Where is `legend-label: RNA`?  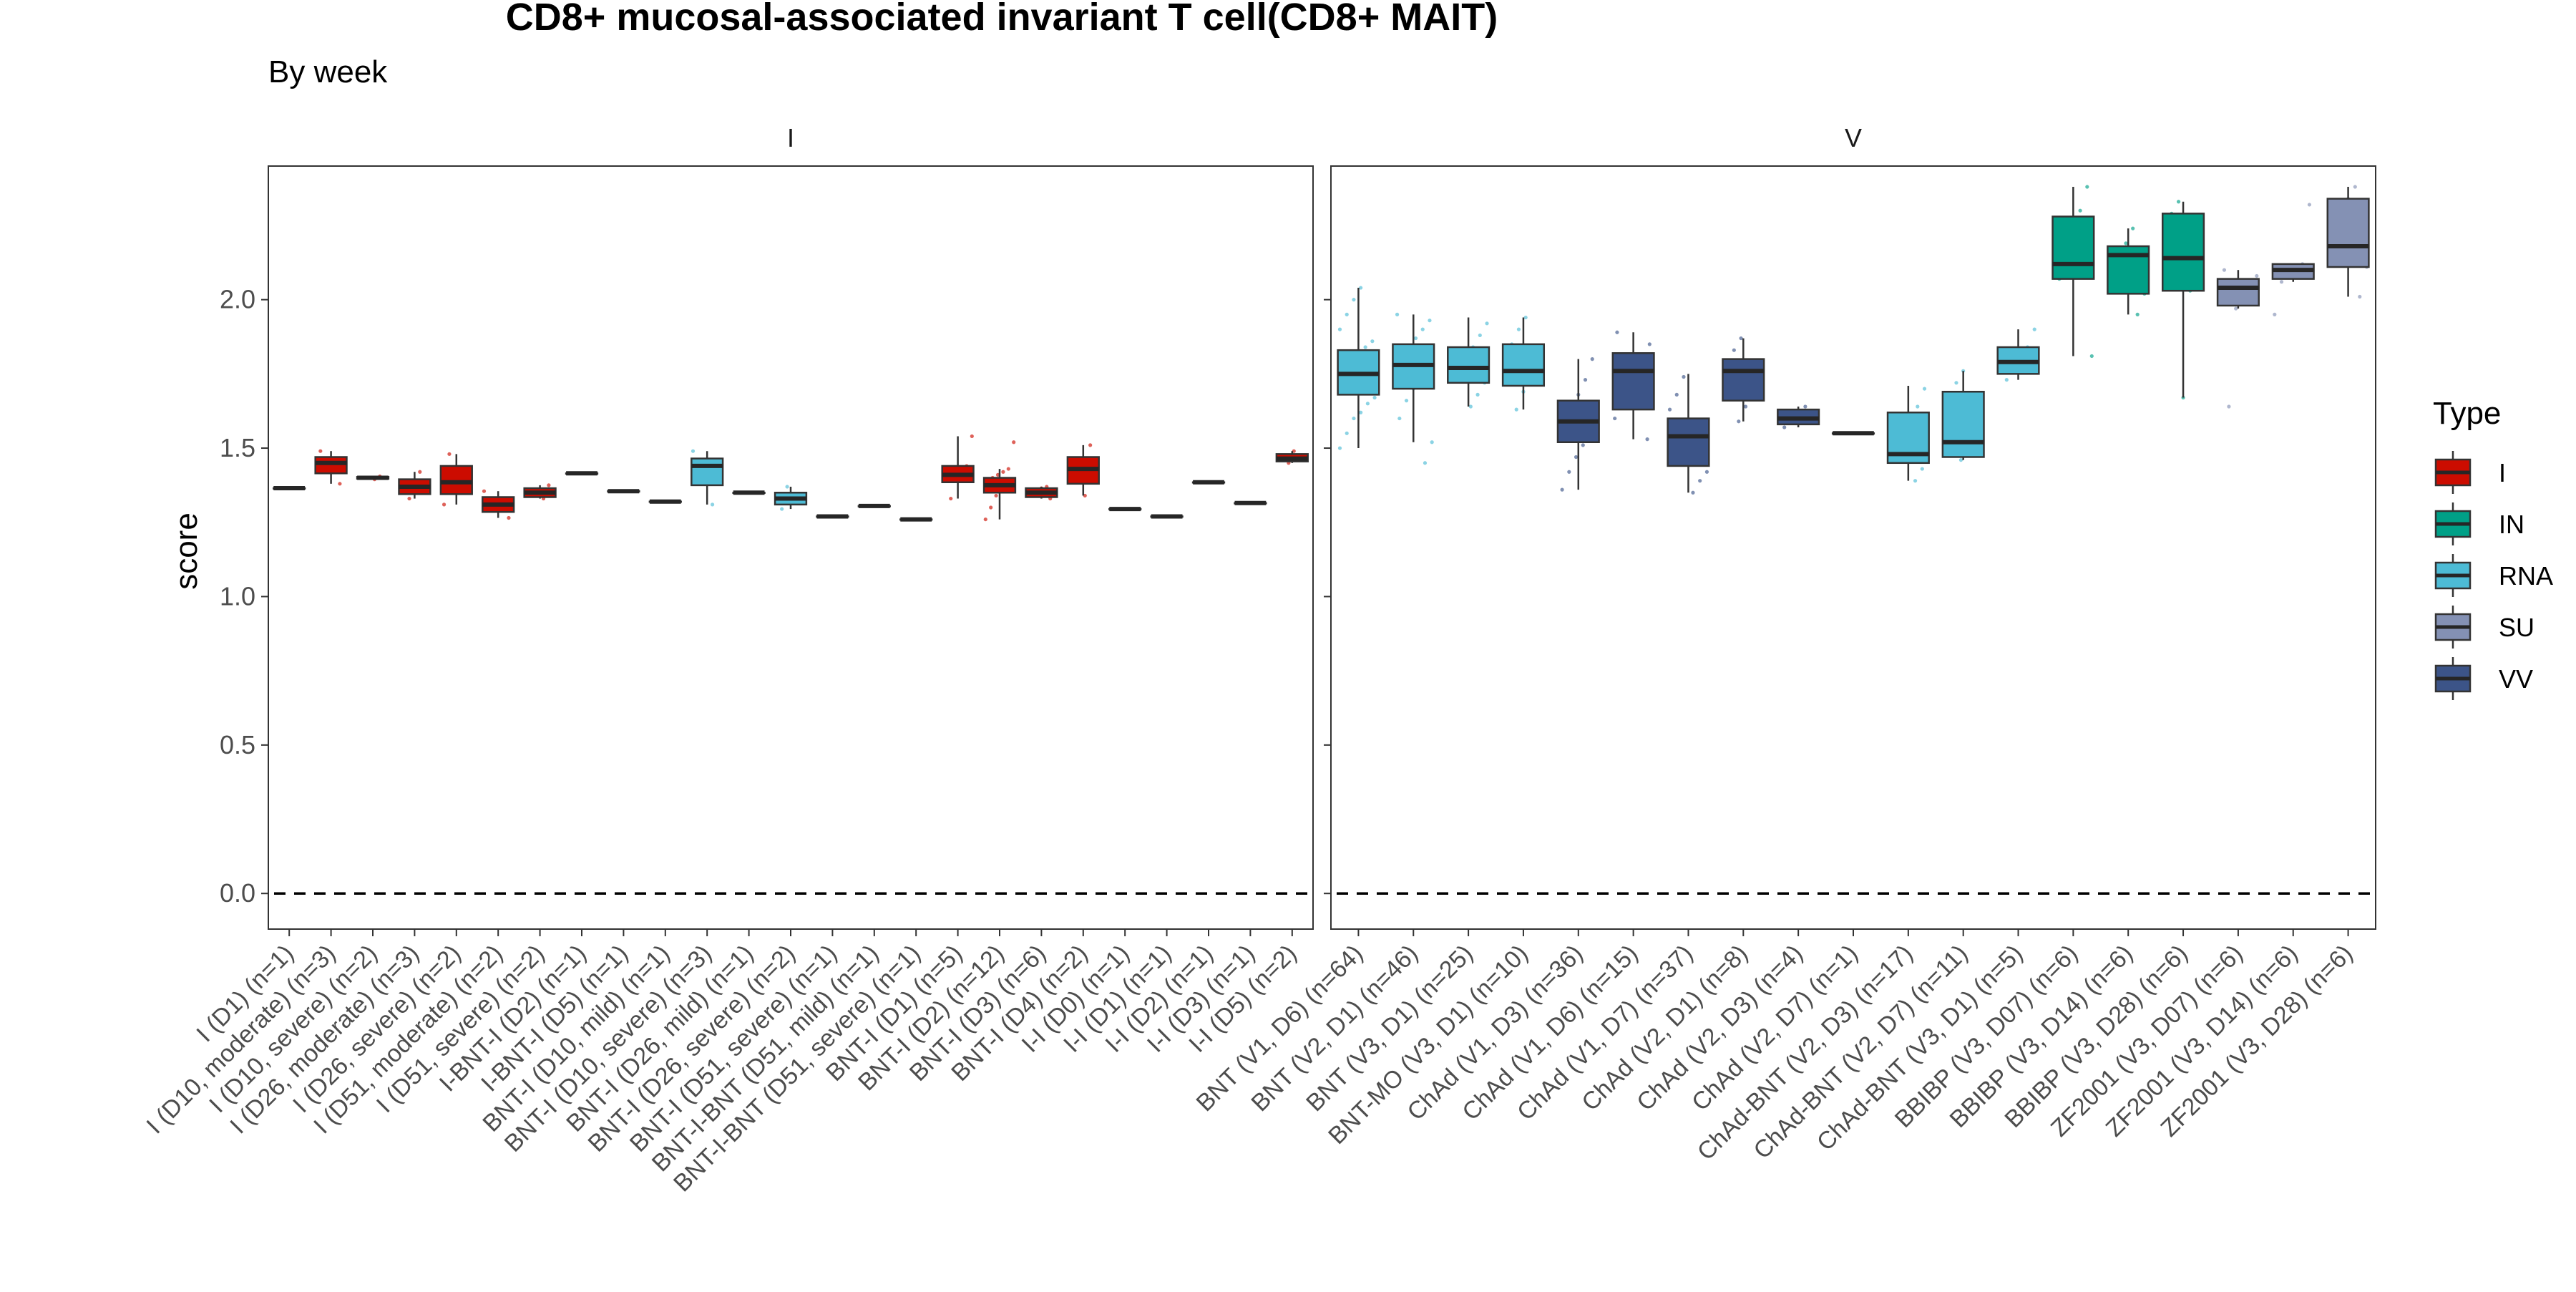
legend-label: RNA is located at coordinates (2526, 576).